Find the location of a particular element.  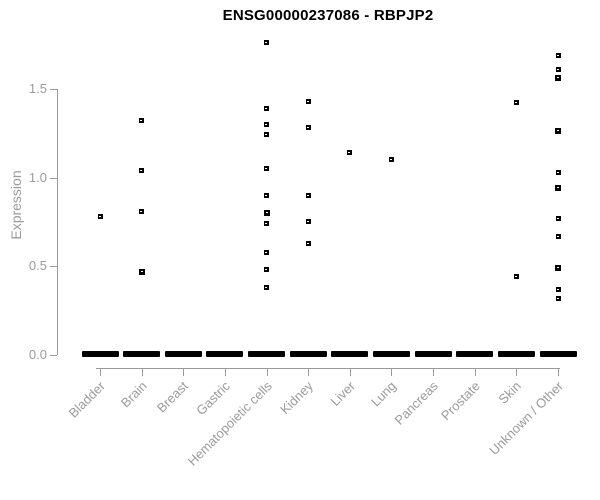

y-axis-line is located at coordinates (57, 221).